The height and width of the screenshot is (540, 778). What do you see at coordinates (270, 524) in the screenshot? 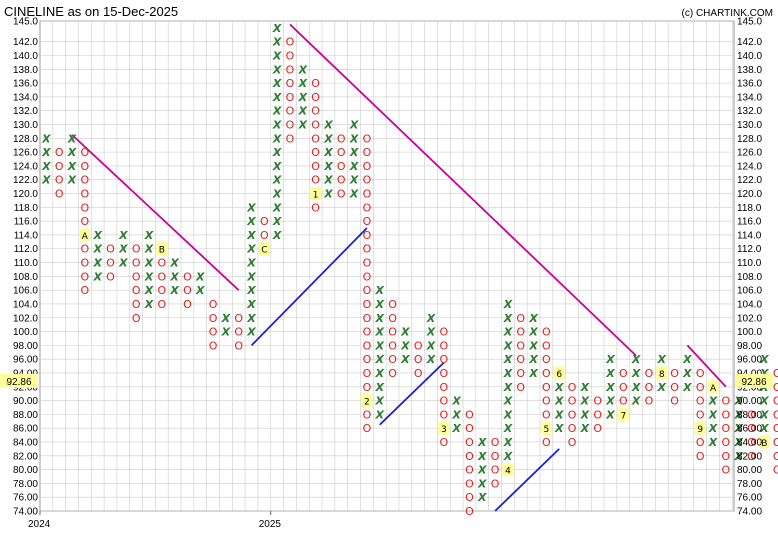
I see `x-axis-label: 2025` at bounding box center [270, 524].